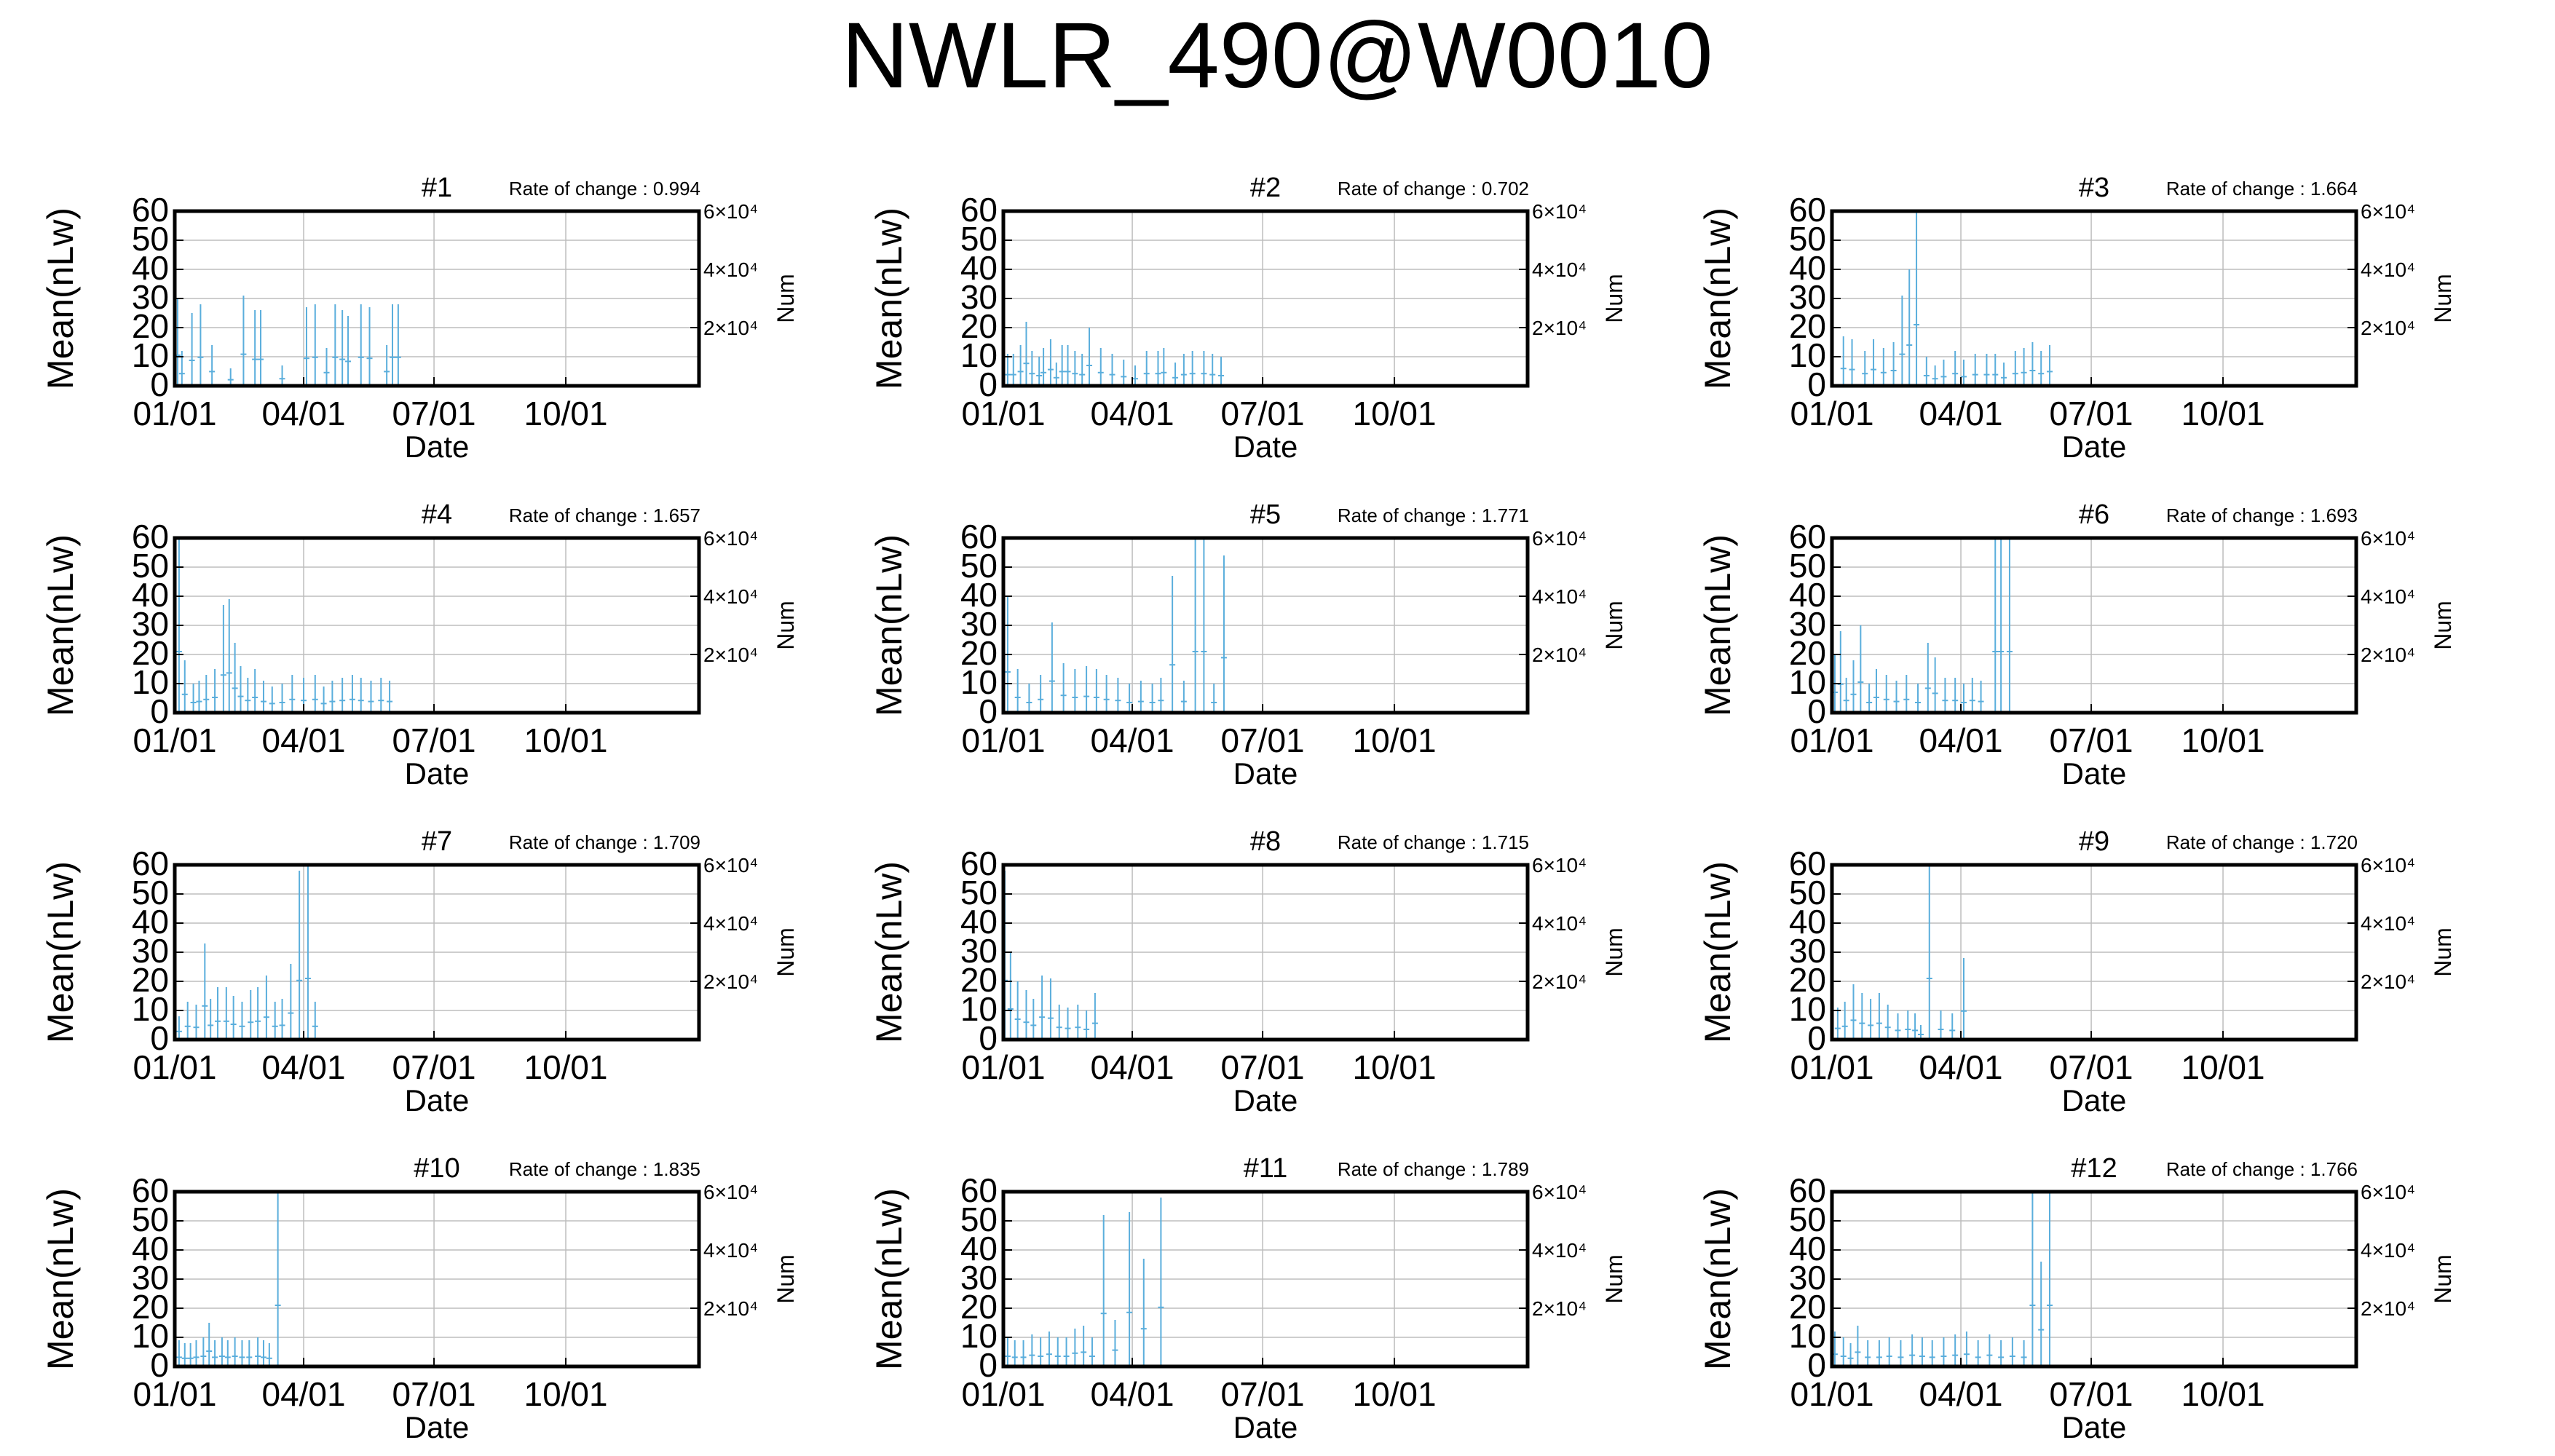  Describe the element at coordinates (1265, 188) in the screenshot. I see `subplot-title: #2` at that location.